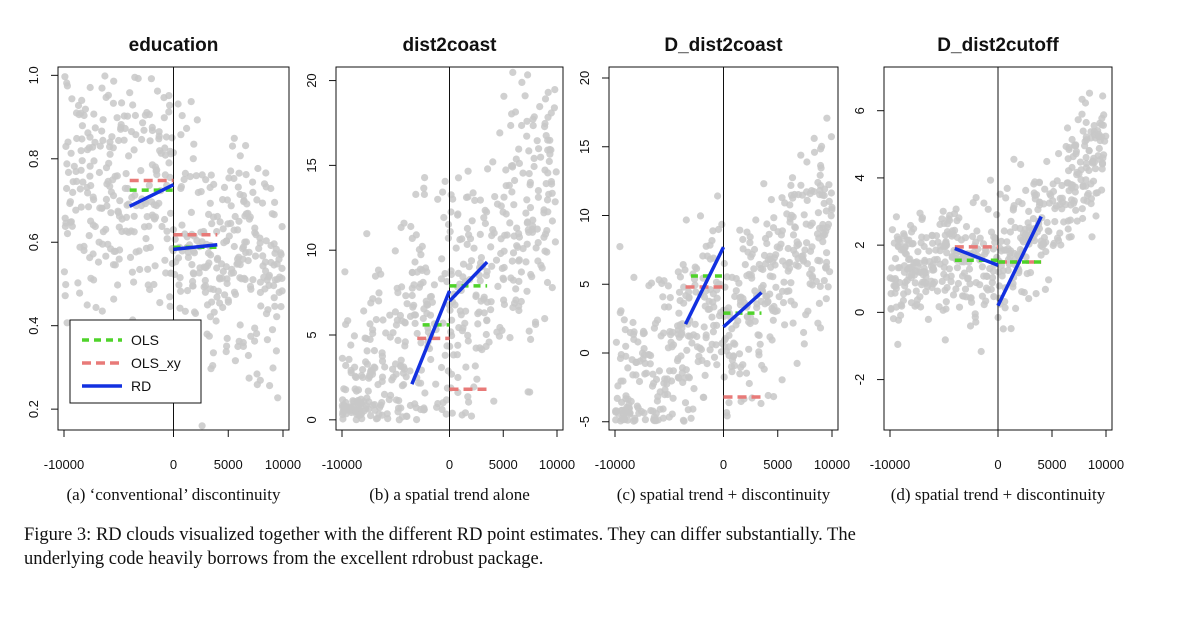 The image size is (1200, 617). I want to click on y-tick-label: 0.8, so click(33, 159).